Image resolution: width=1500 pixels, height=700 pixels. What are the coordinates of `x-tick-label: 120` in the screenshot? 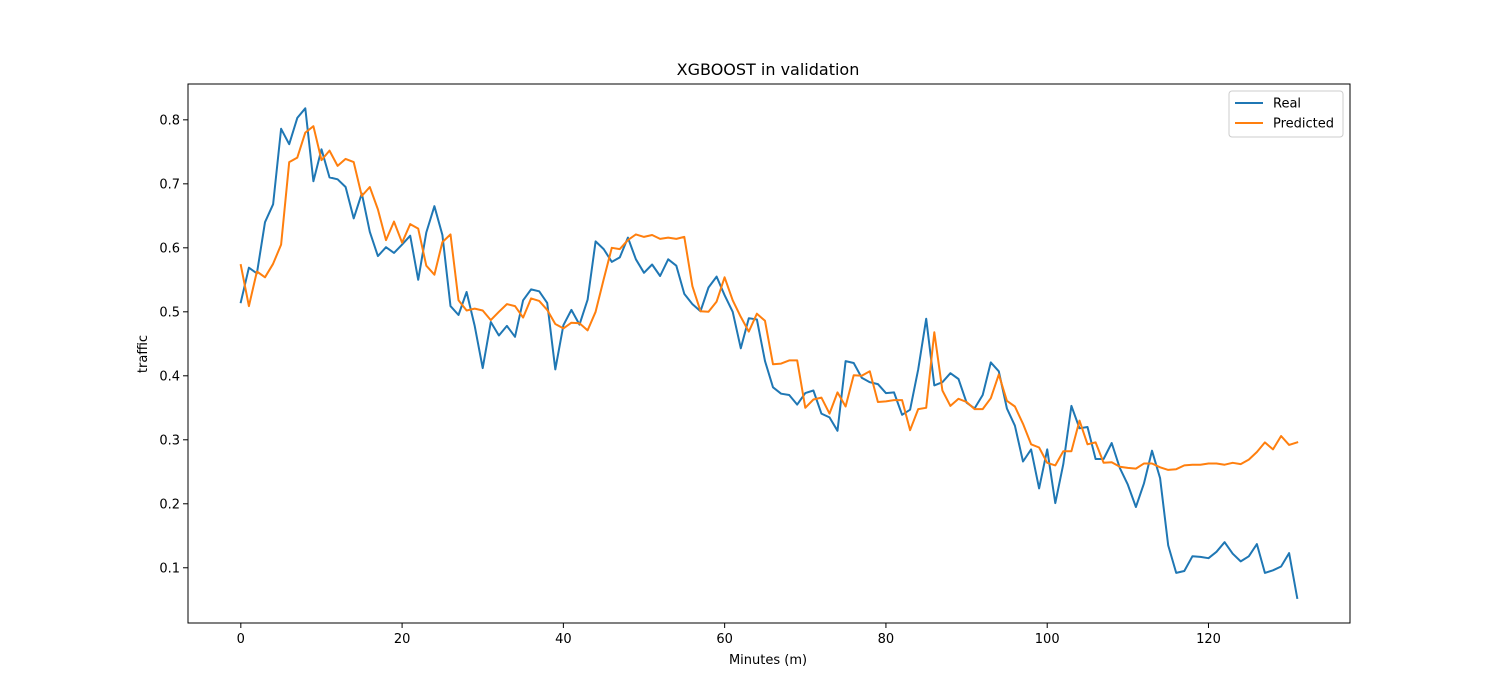 It's located at (1208, 639).